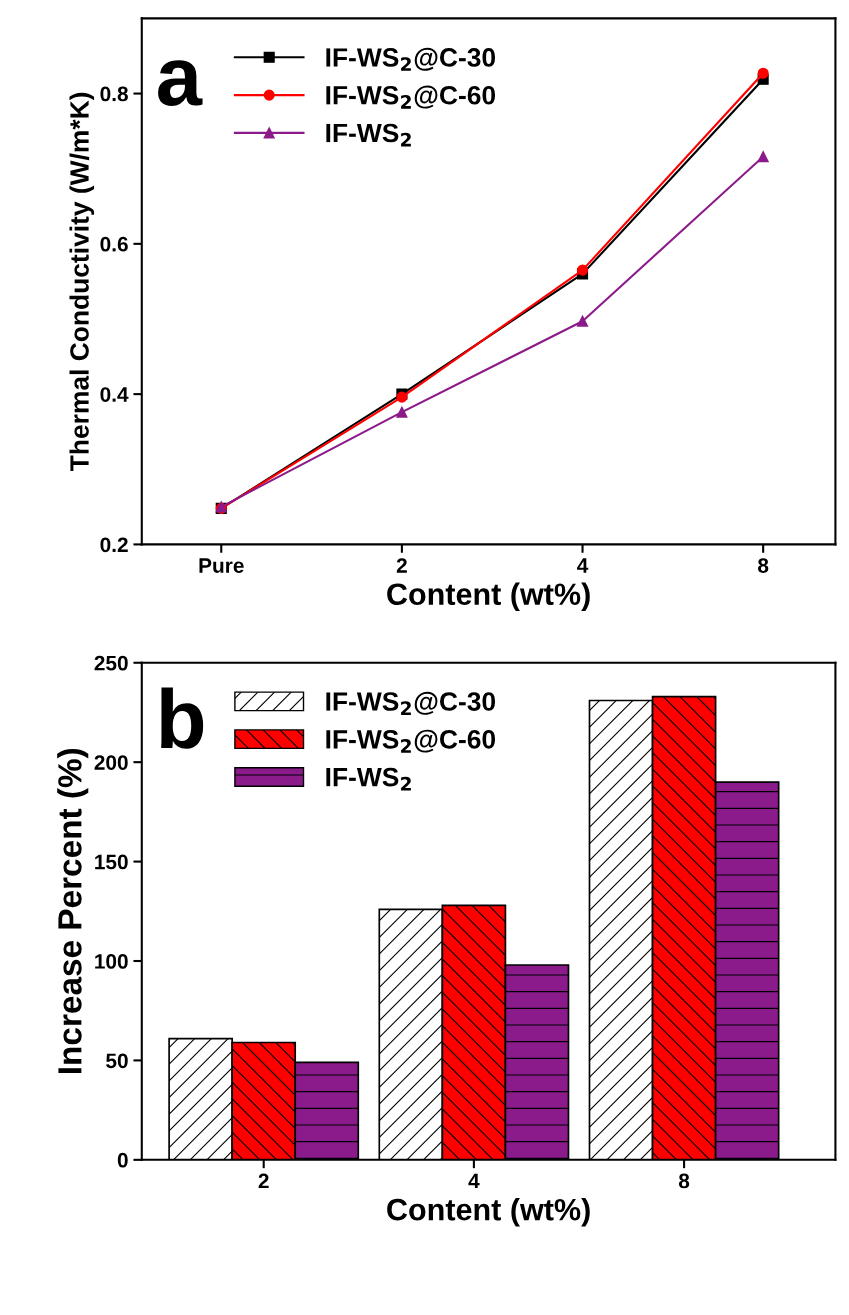 The width and height of the screenshot is (849, 1315). I want to click on y-tick-label: 0.2, so click(114, 545).